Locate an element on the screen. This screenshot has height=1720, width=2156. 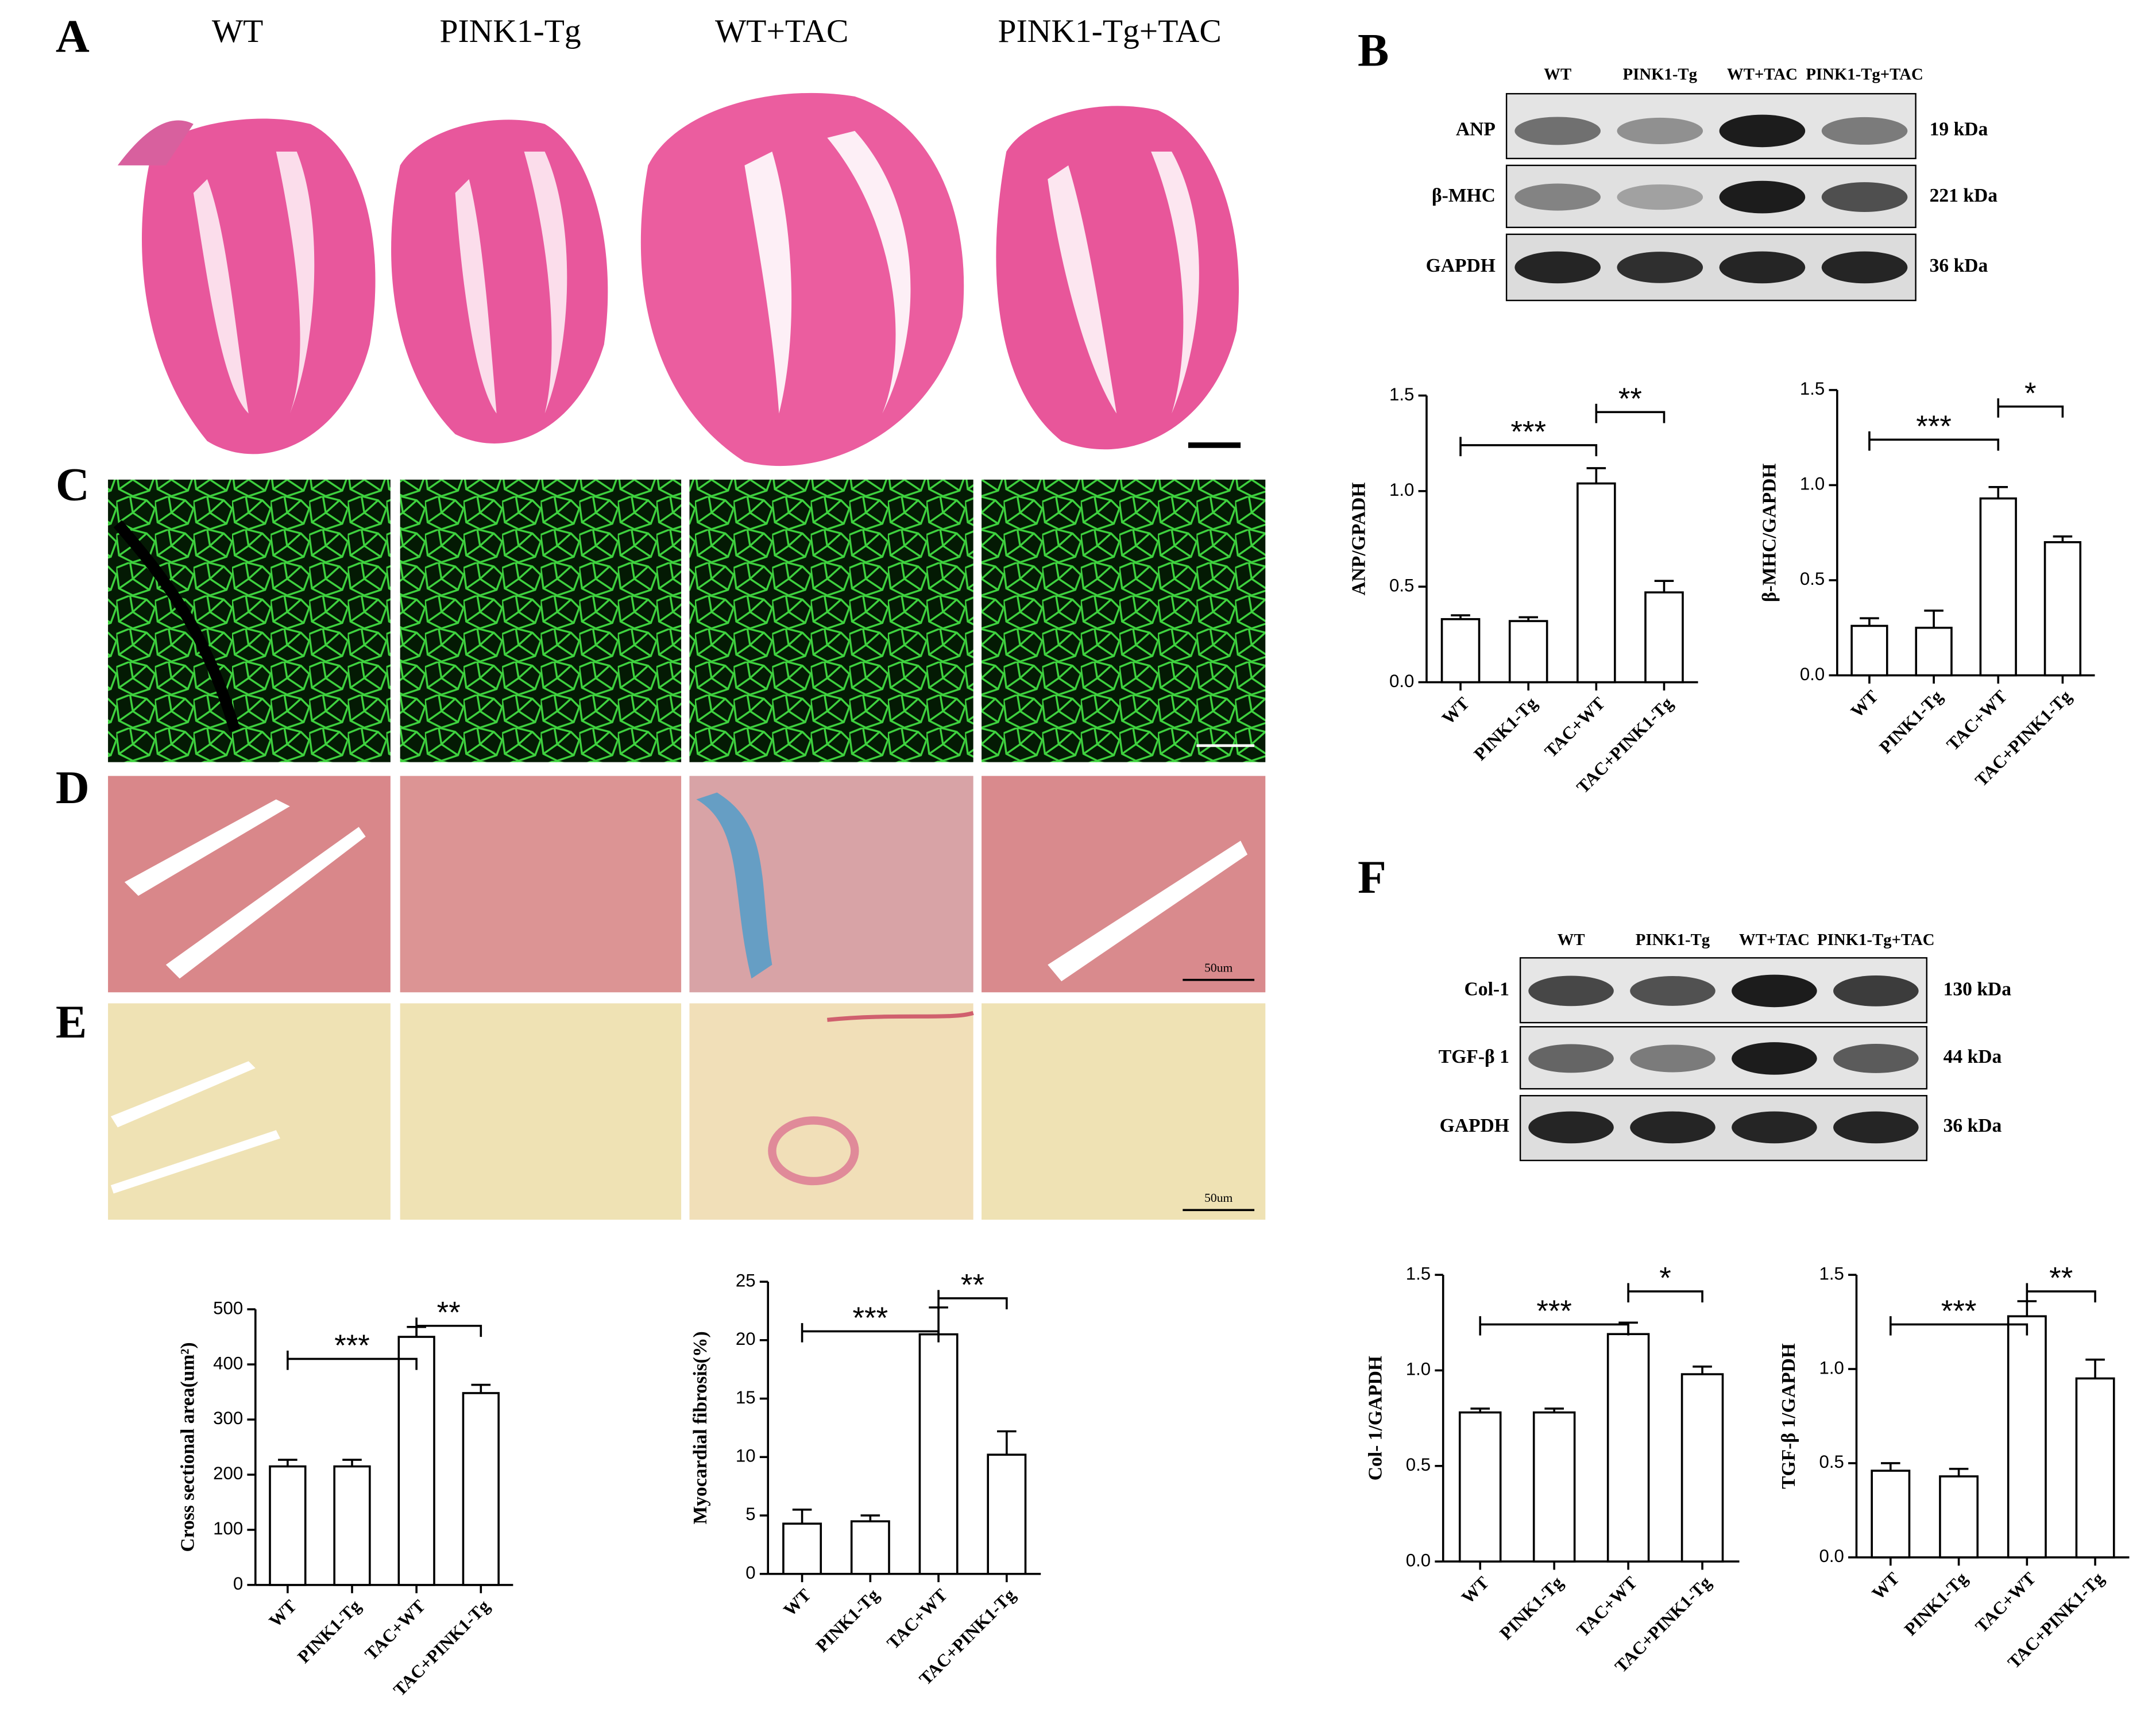
y-axis-label: Cross sectional area(um²) is located at coordinates (187, 1447).